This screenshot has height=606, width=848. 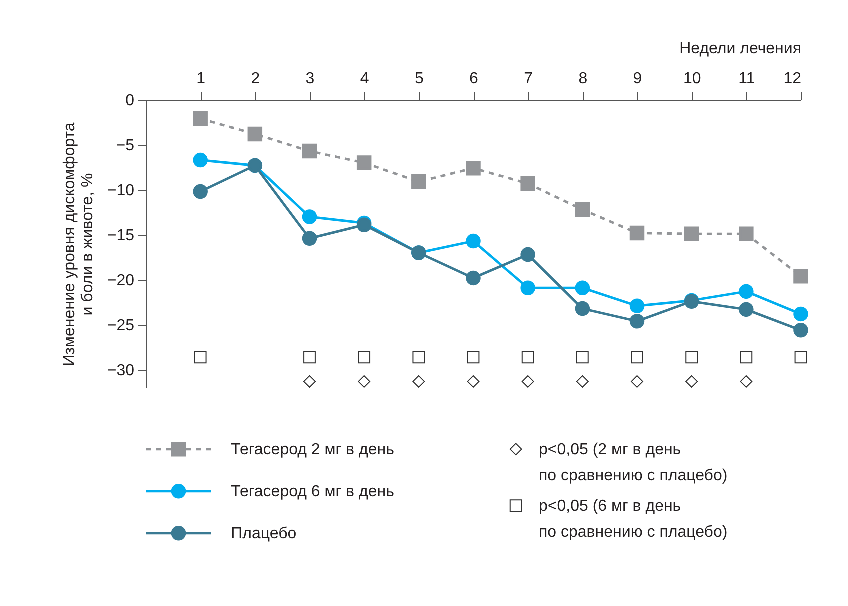 I want to click on y-tick-label: −20, so click(x=121, y=281).